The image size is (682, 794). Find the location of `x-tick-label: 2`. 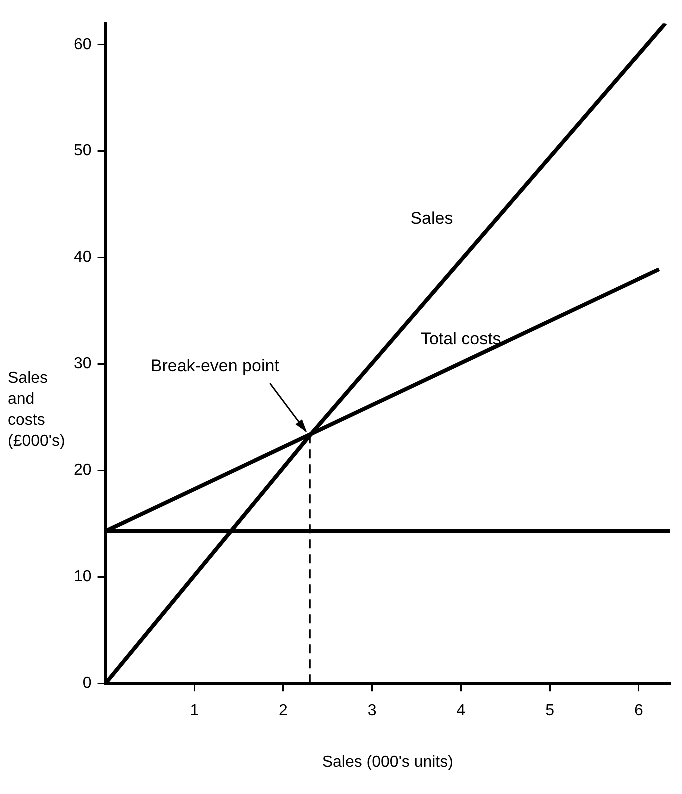

x-tick-label: 2 is located at coordinates (283, 711).